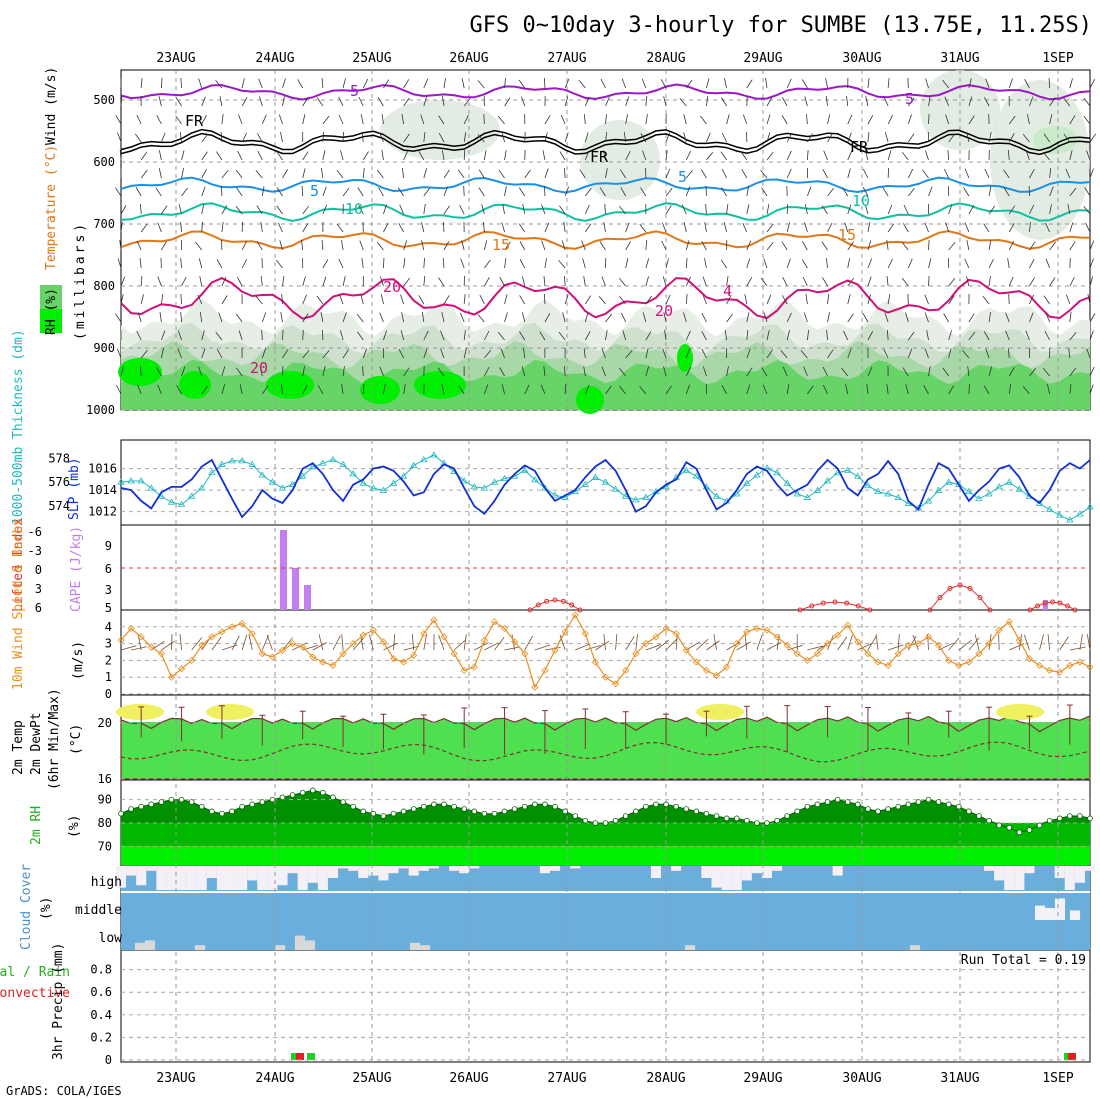 Image resolution: width=1100 pixels, height=1100 pixels. I want to click on contour-label: 5, so click(909, 99).